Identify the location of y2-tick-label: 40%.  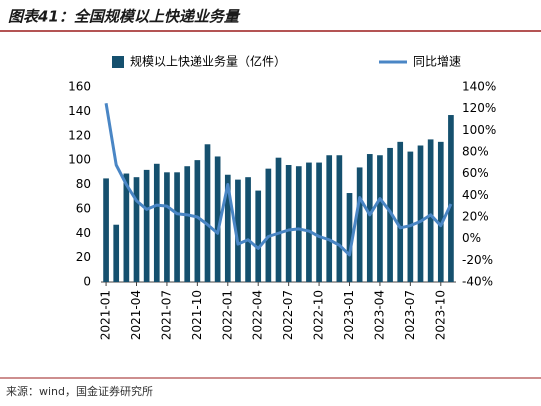
(475, 195).